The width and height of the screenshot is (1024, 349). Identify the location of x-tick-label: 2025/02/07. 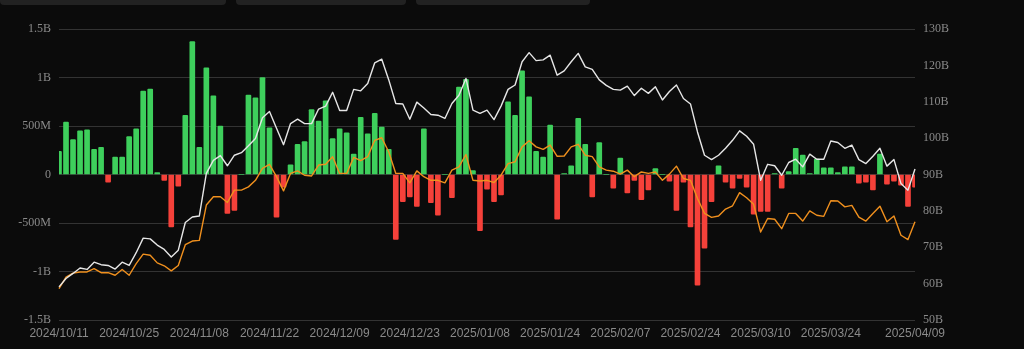
(620, 332).